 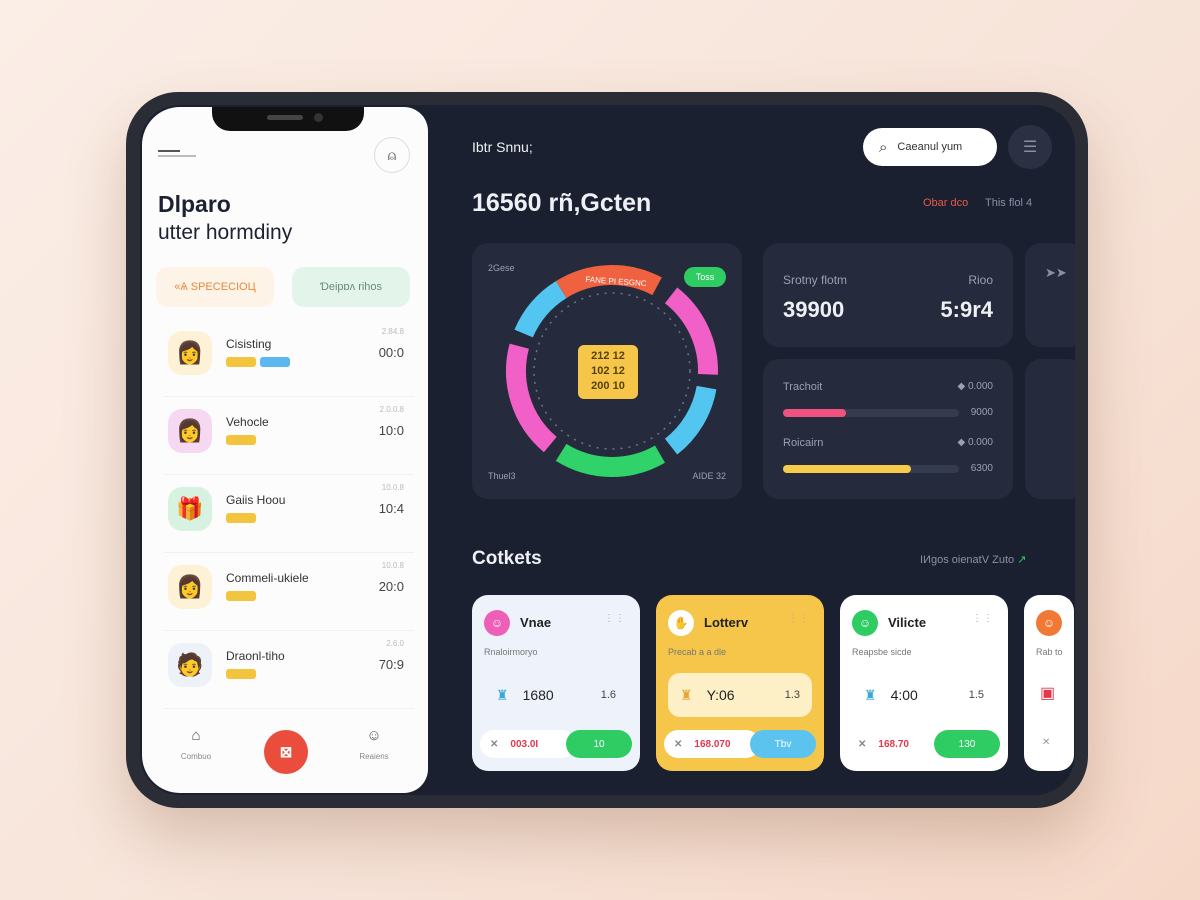 I want to click on contest-amount-box: ♜ 4:00 1.5, so click(x=924, y=695).